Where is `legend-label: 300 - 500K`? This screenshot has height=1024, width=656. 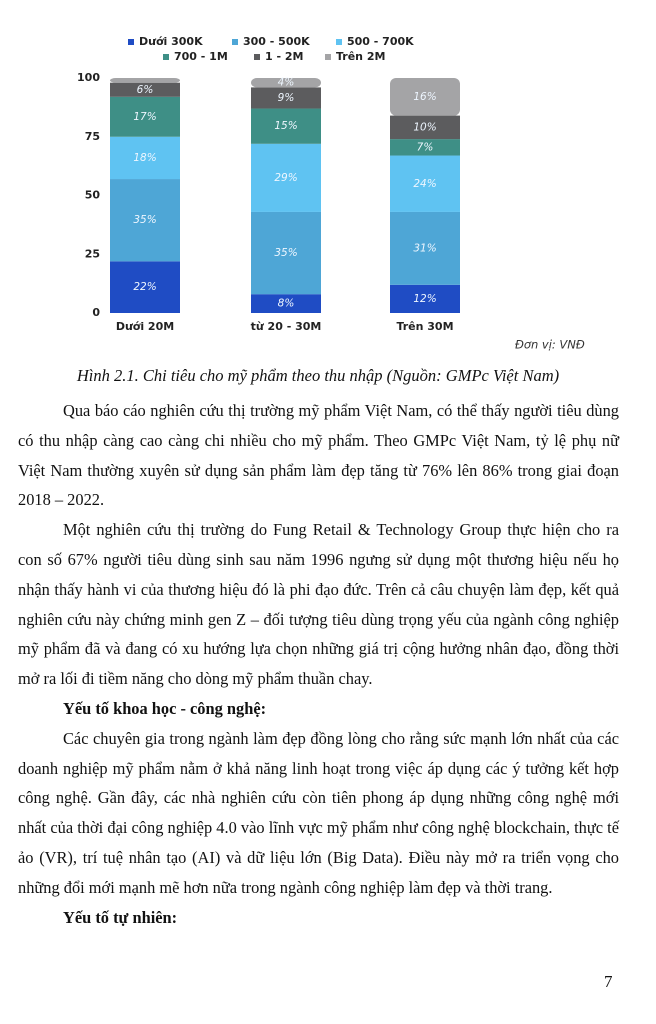
legend-label: 300 - 500K is located at coordinates (276, 41).